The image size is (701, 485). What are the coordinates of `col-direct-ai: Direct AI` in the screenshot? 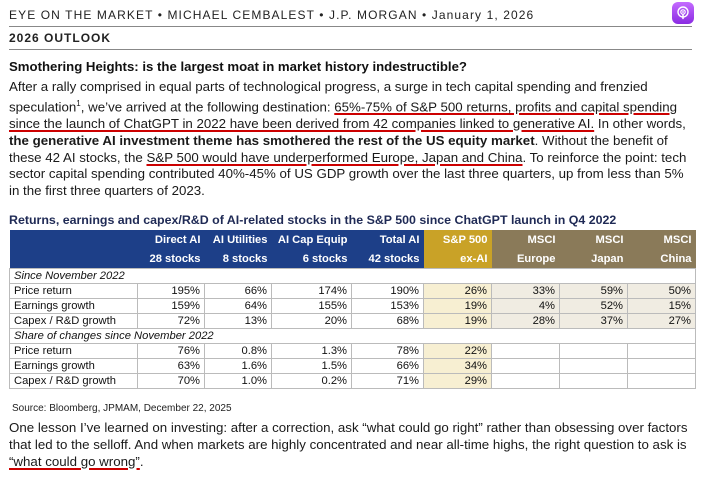 It's located at (171, 239).